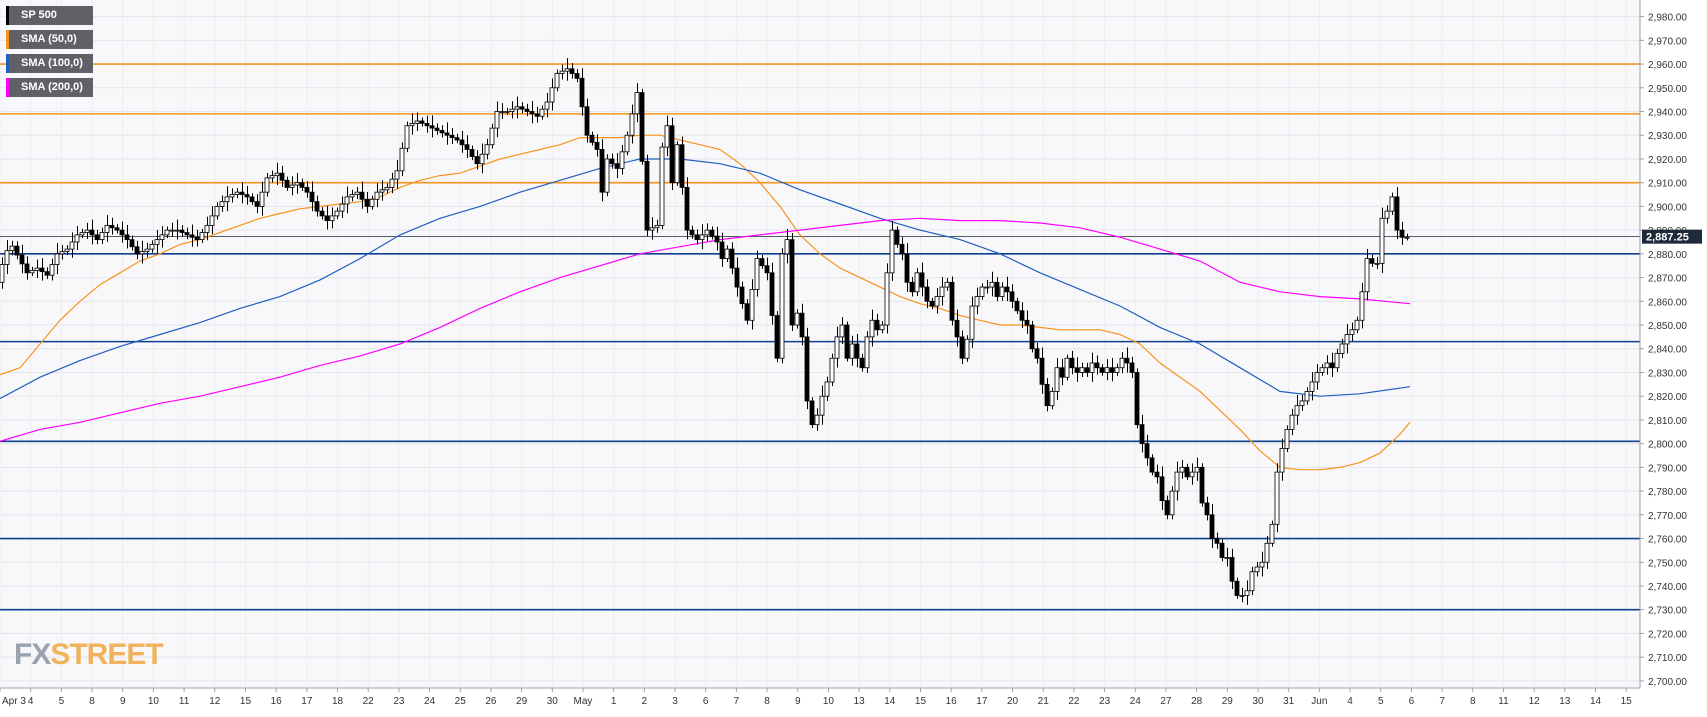 The image size is (1707, 717). What do you see at coordinates (461, 701) in the screenshot?
I see `x-tick-label: 25` at bounding box center [461, 701].